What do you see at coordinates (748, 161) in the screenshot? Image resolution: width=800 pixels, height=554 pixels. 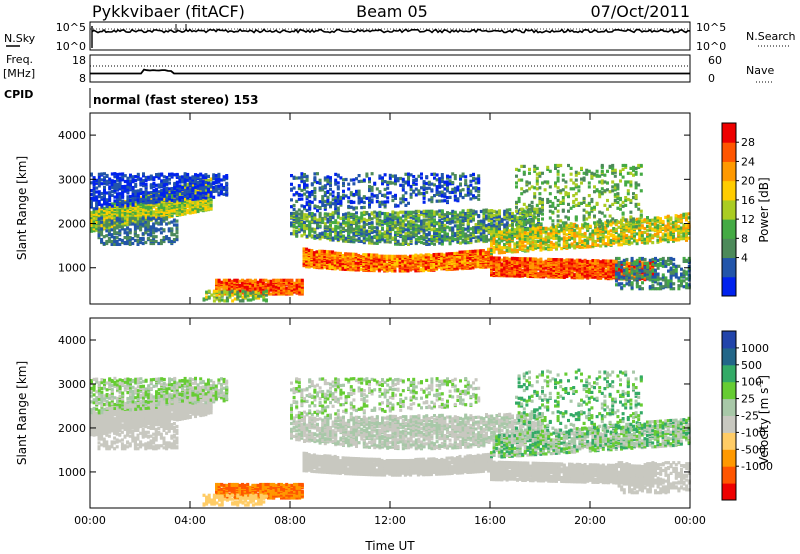 I see `colorbar-tick-label: 24` at bounding box center [748, 161].